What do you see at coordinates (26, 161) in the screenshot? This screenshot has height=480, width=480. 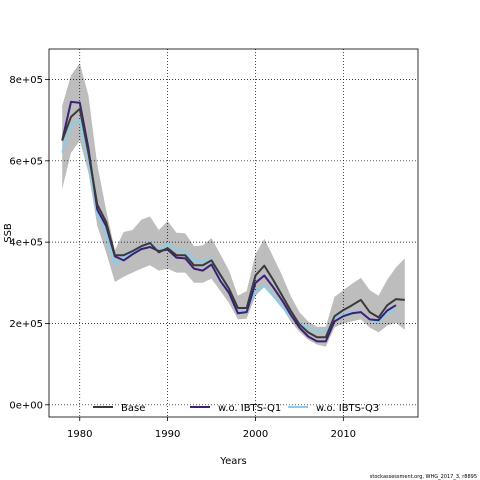 I see `y-tick-label: 6e+05` at bounding box center [26, 161].